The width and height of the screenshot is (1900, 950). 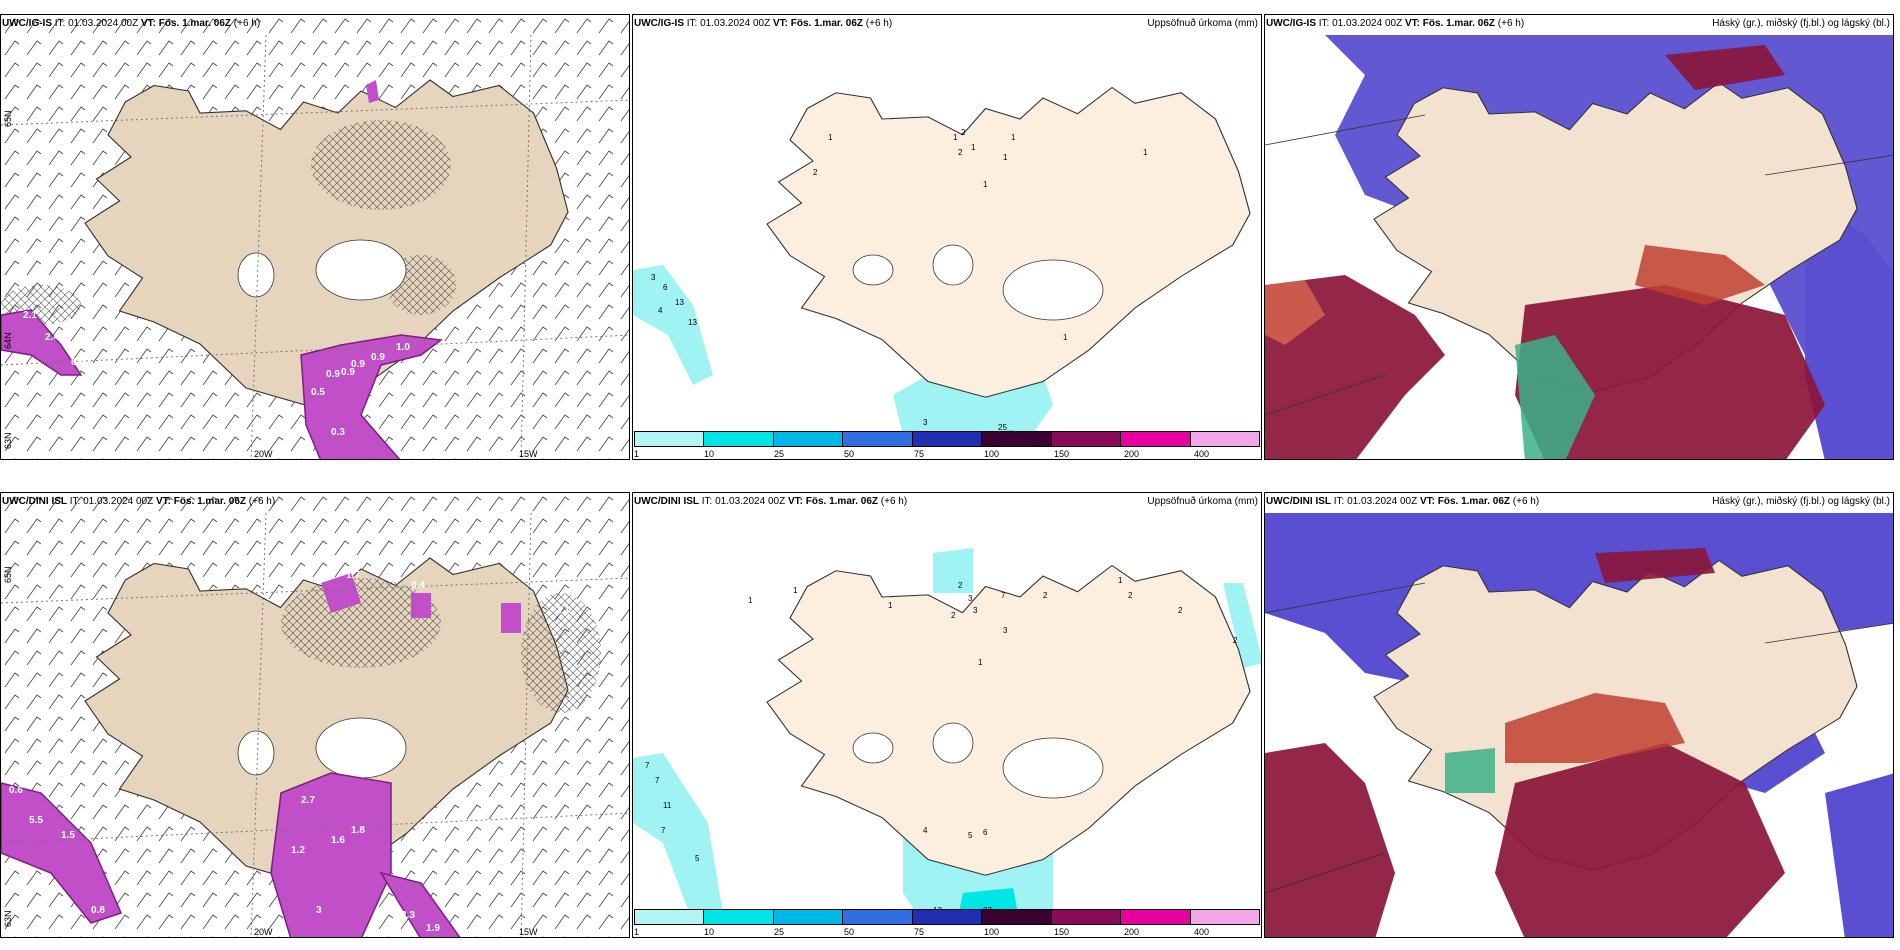 I want to click on model-id: UWC/IG-IS, so click(x=659, y=23).